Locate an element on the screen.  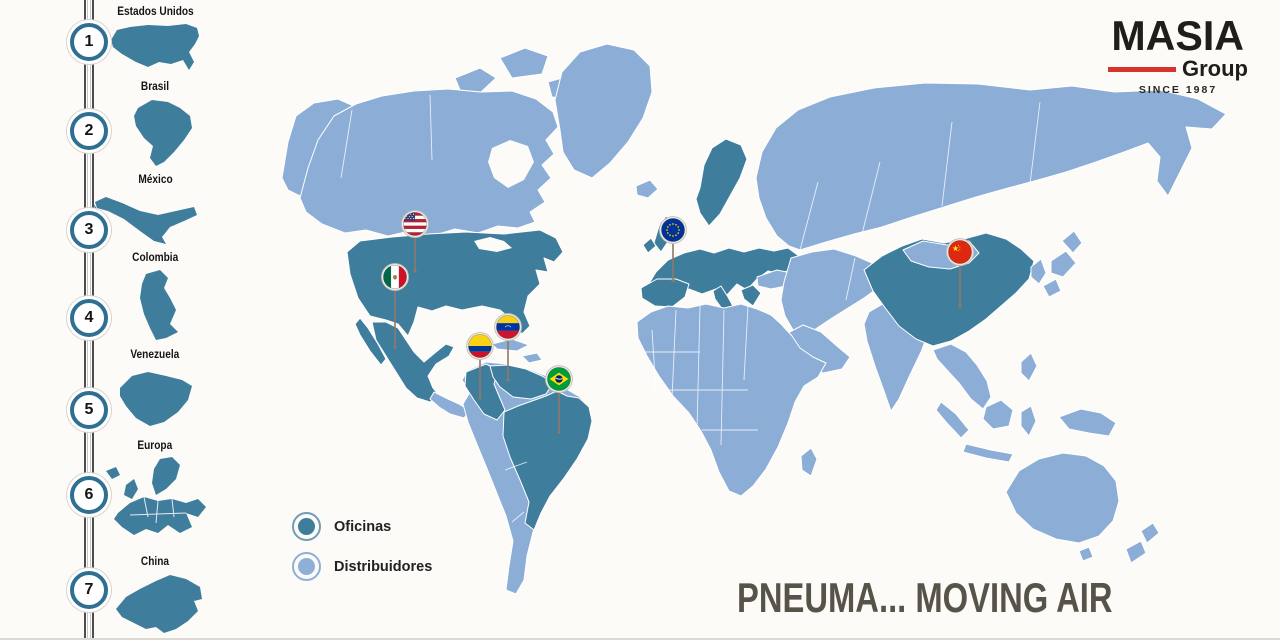
map-spain is located at coordinates (665, 293).